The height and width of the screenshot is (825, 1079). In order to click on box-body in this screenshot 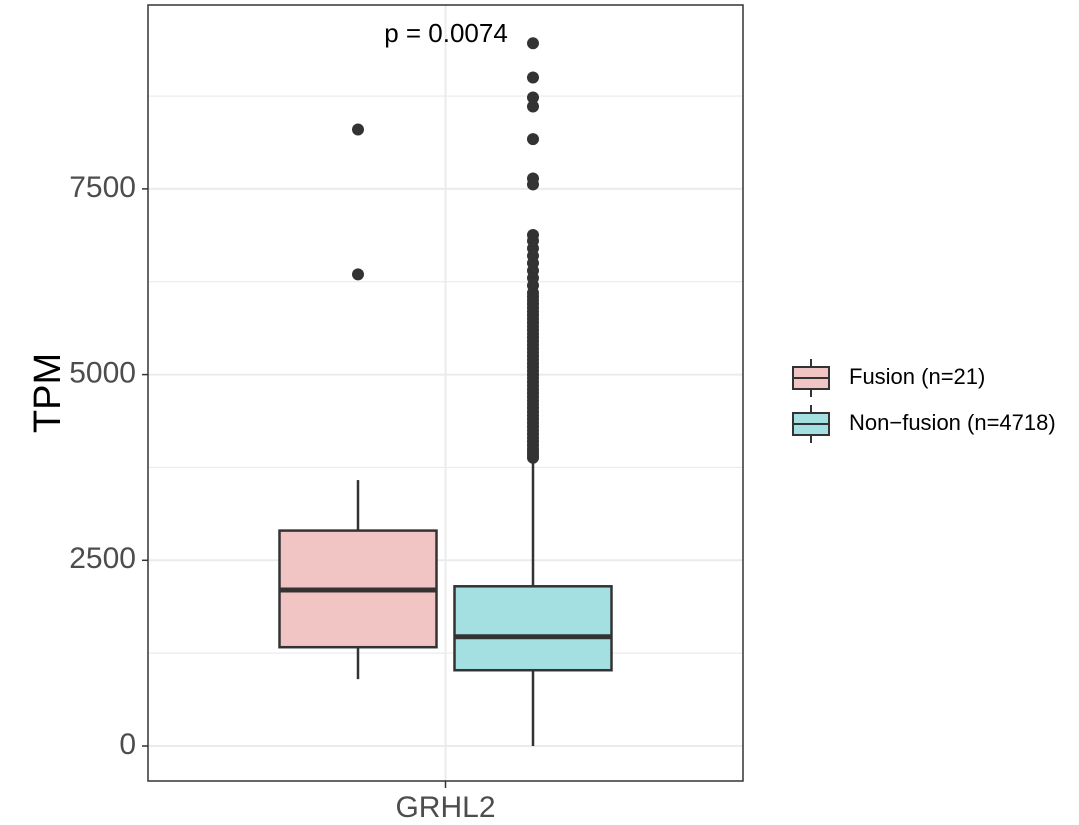, I will do `click(533, 628)`.